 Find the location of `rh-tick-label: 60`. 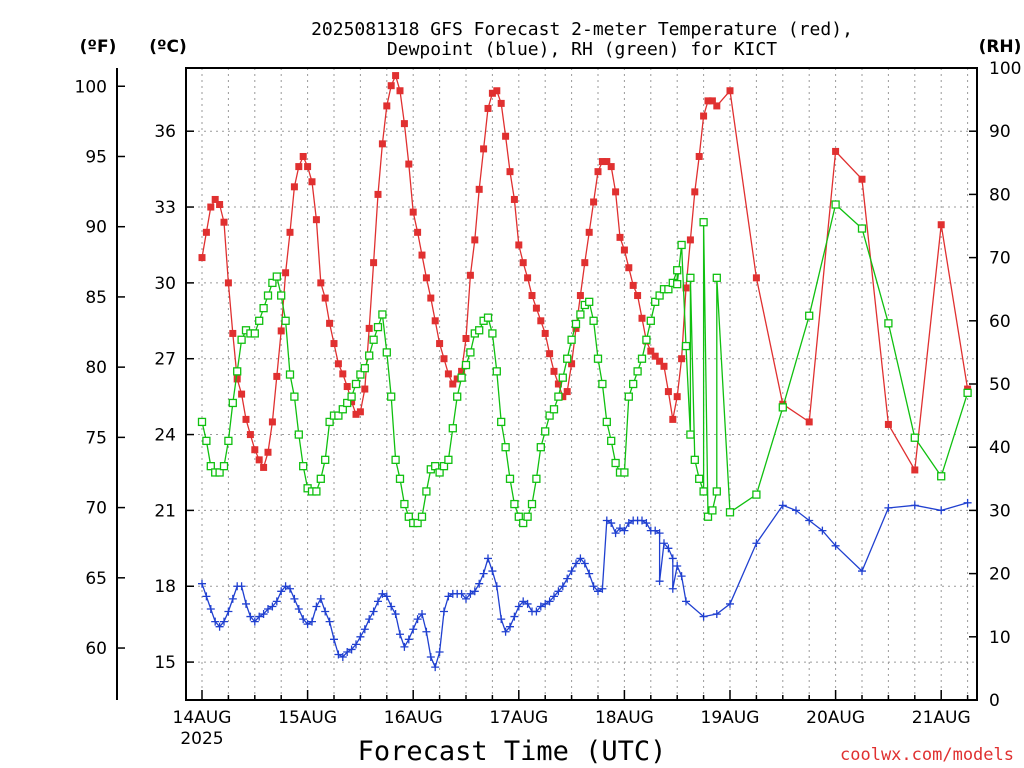

rh-tick-label: 60 is located at coordinates (1000, 322).